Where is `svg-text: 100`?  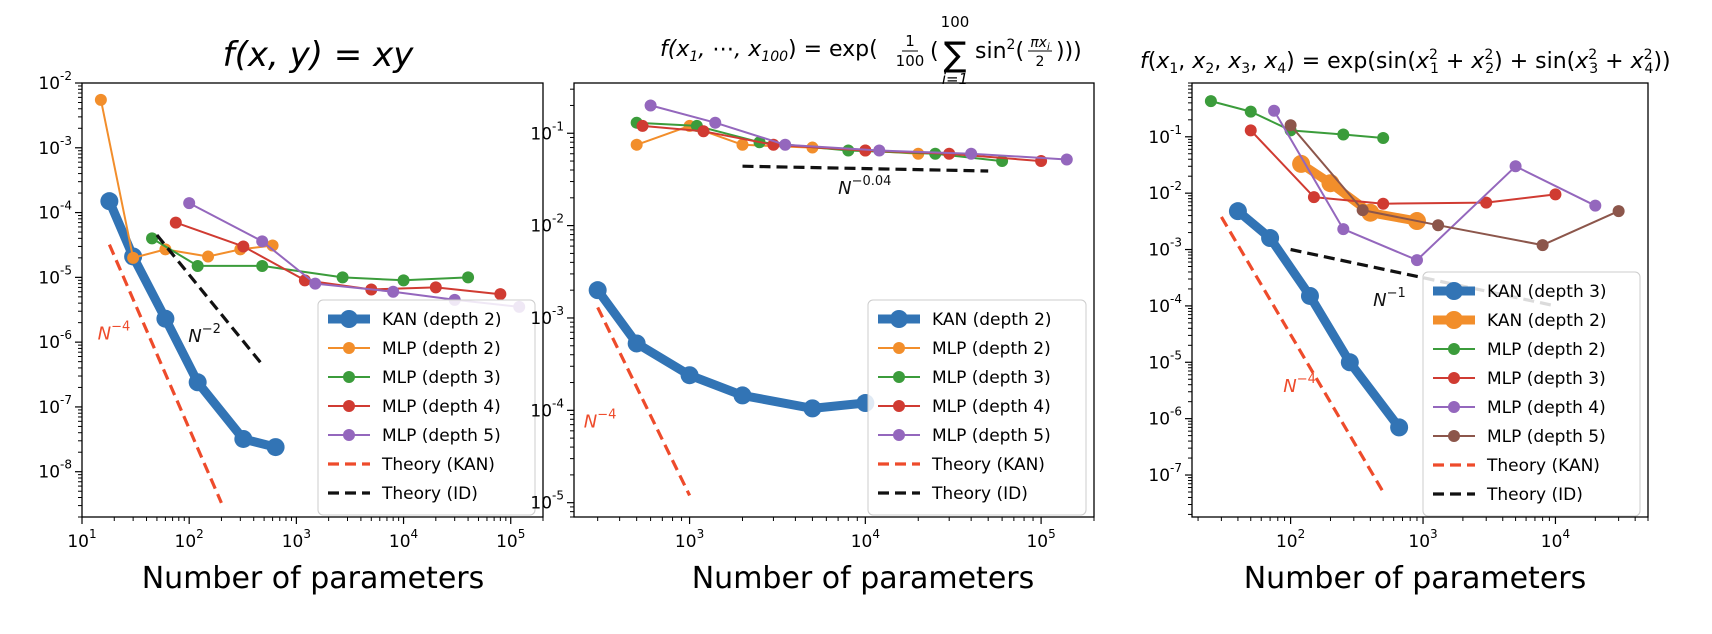
svg-text: 100 is located at coordinates (910, 61).